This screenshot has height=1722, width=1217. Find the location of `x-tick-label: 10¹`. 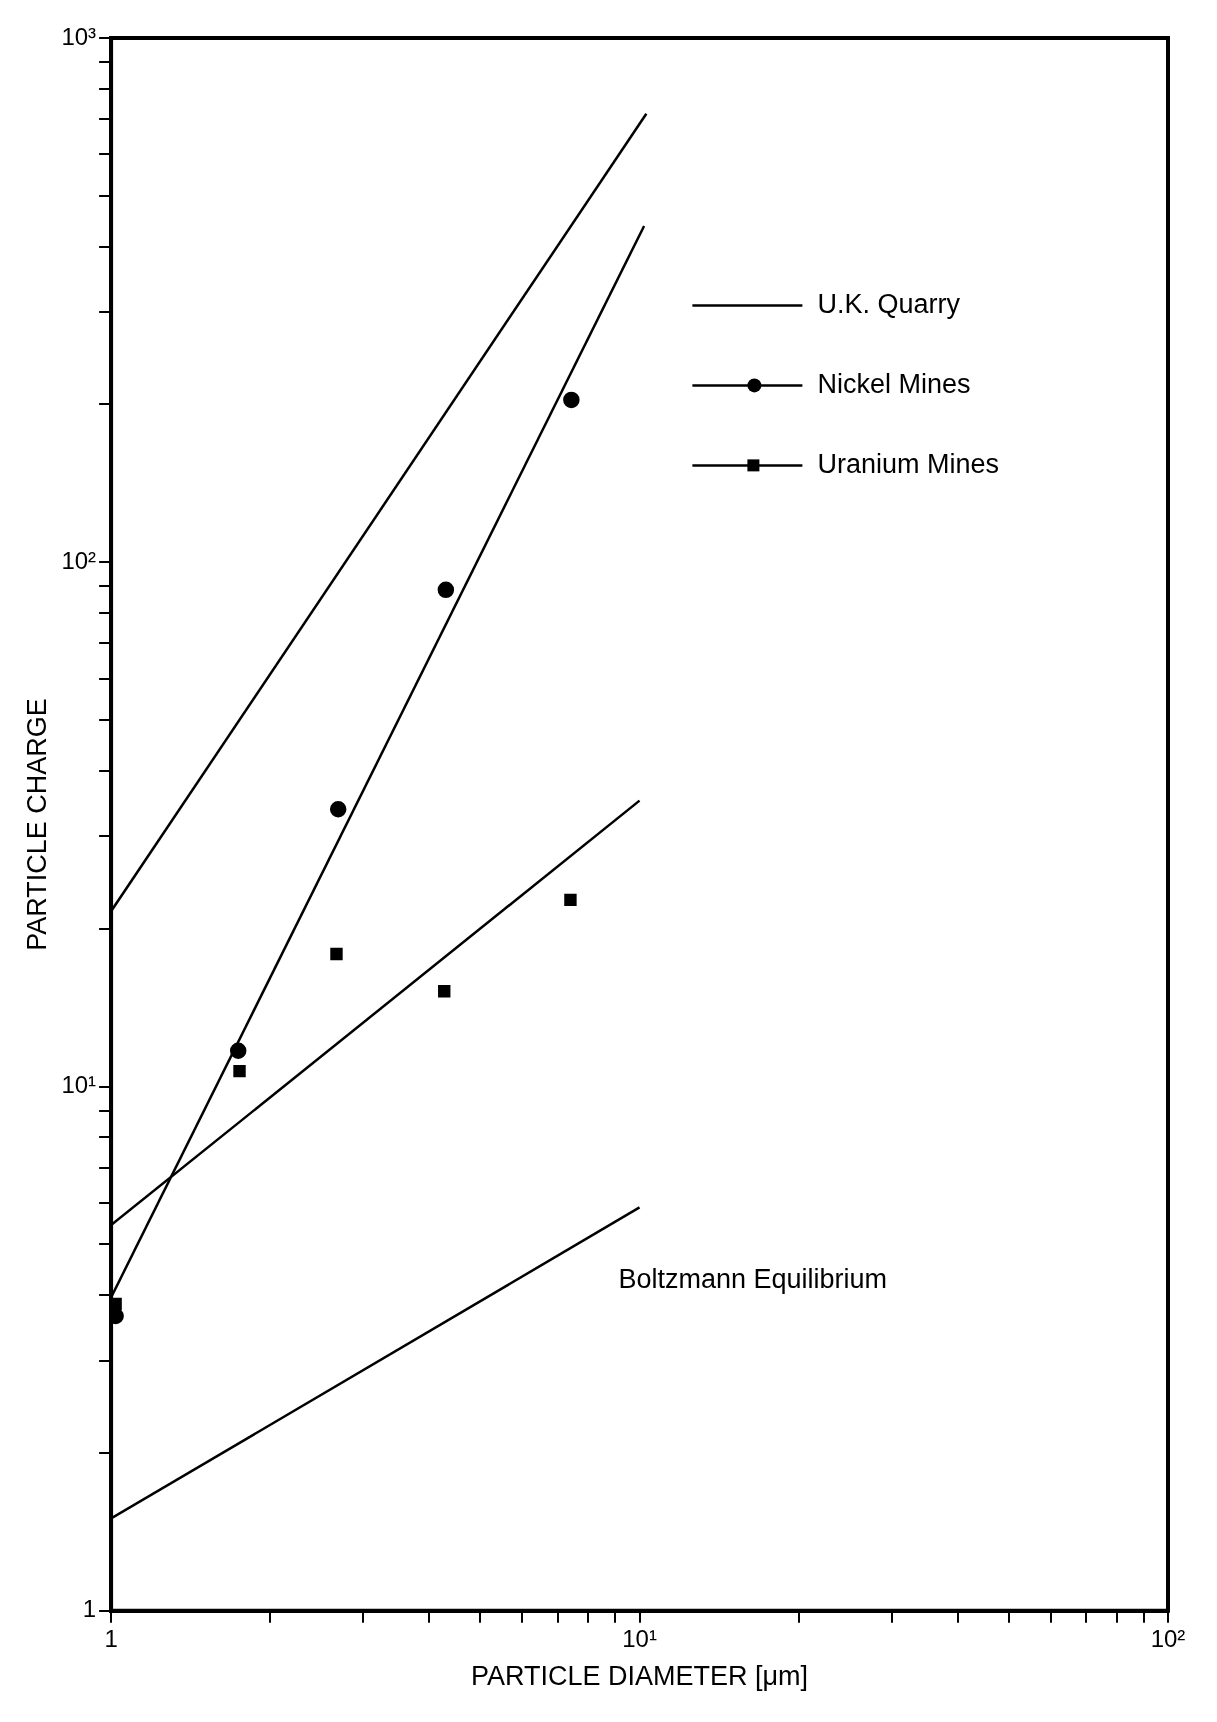

x-tick-label: 10¹ is located at coordinates (639, 1638).